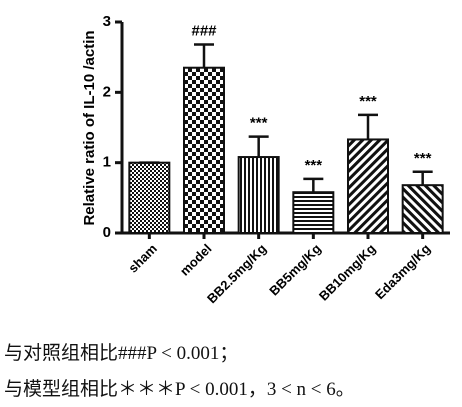  Describe the element at coordinates (402, 271) in the screenshot. I see `x-tick-label: Eda3mg/Kg` at that location.